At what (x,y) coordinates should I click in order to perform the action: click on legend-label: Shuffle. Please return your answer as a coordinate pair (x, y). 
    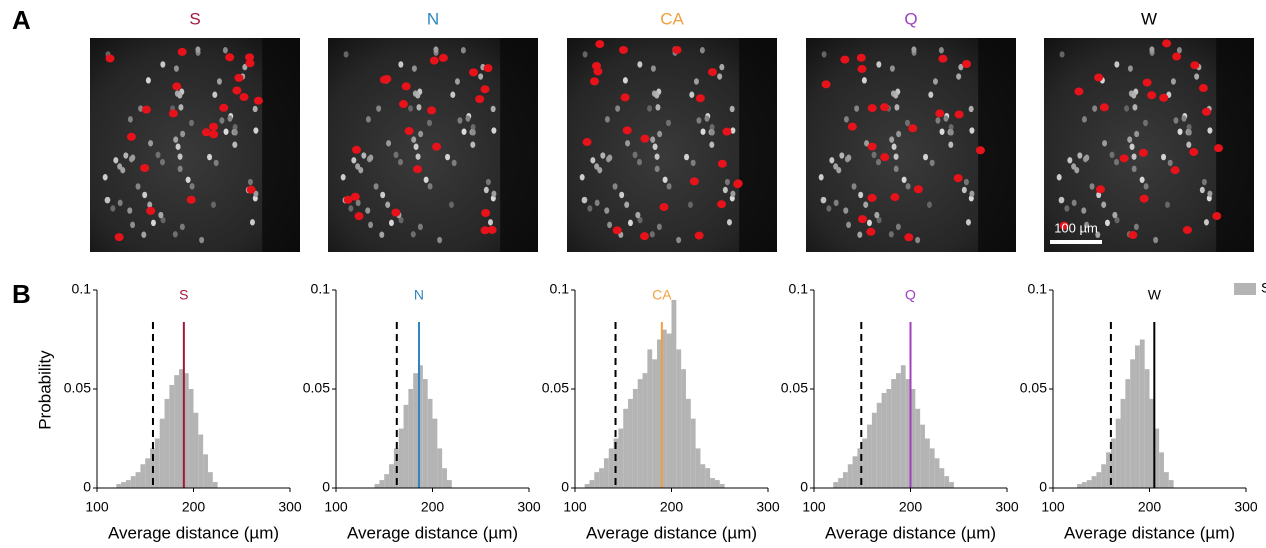
    Looking at the image, I should click on (1263, 288).